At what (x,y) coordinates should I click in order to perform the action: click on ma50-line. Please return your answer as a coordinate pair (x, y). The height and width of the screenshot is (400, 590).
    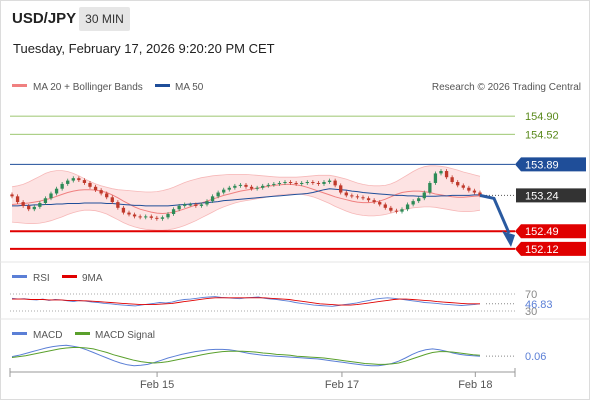
    Looking at the image, I should click on (246, 197).